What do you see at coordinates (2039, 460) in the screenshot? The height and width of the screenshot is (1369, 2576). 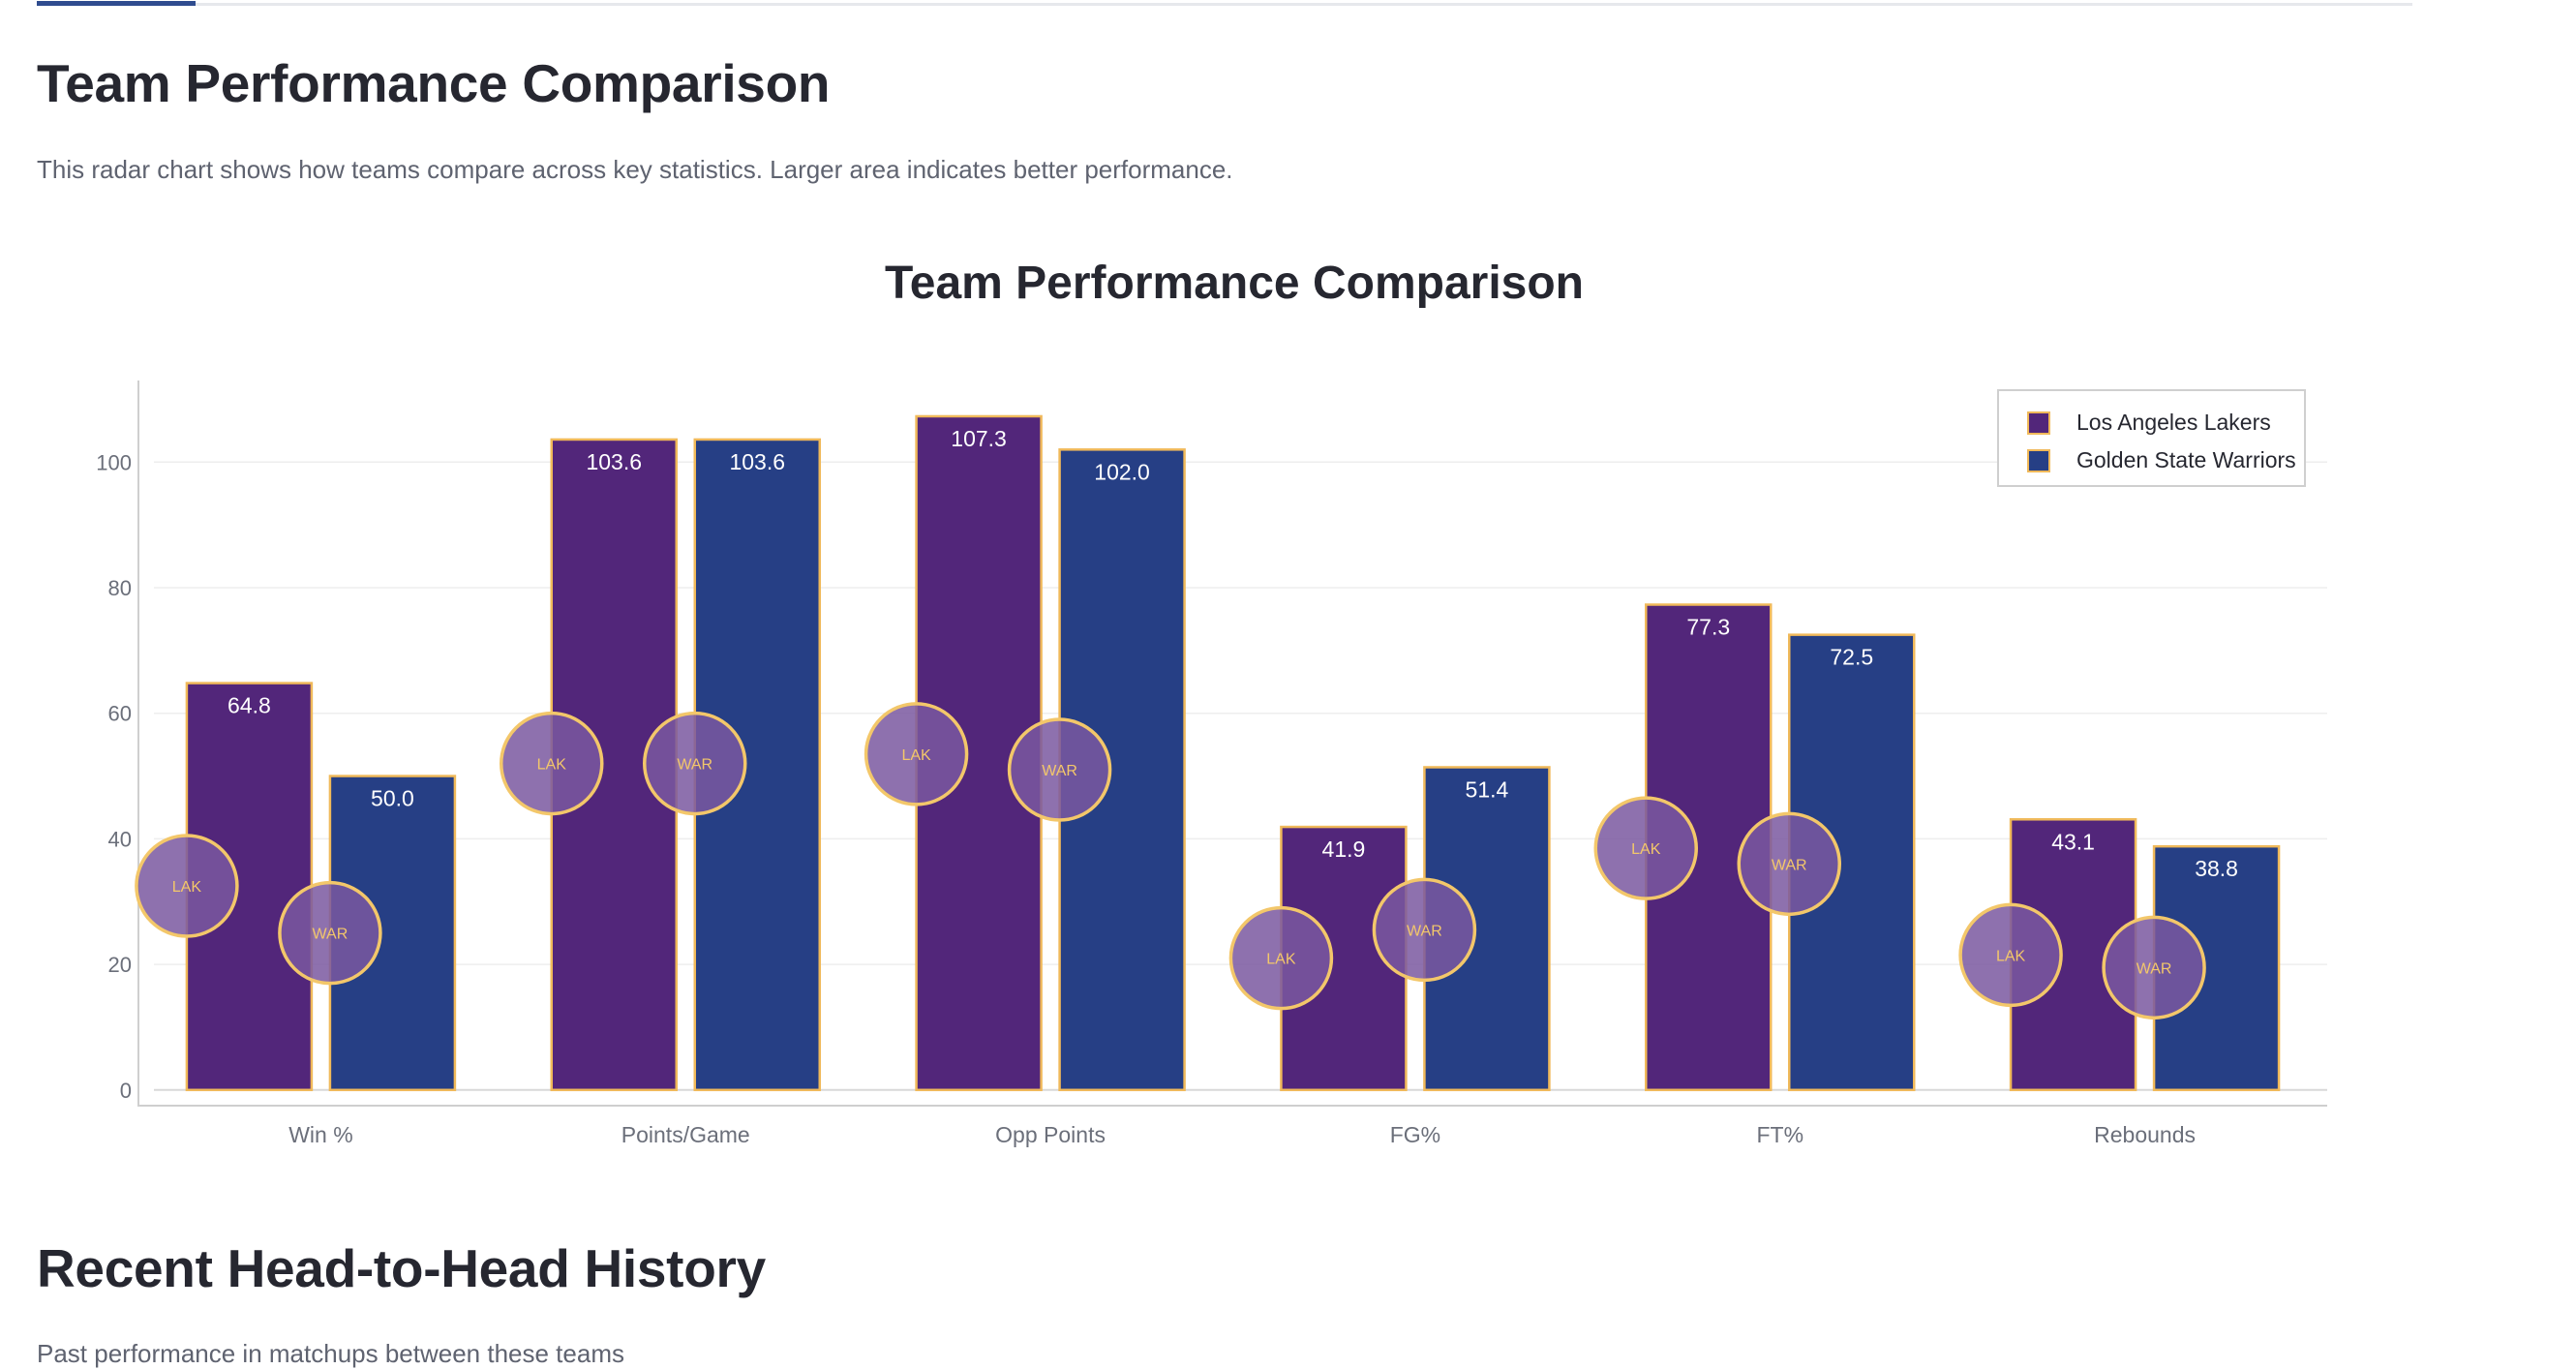 I see `legend-swatch-war` at bounding box center [2039, 460].